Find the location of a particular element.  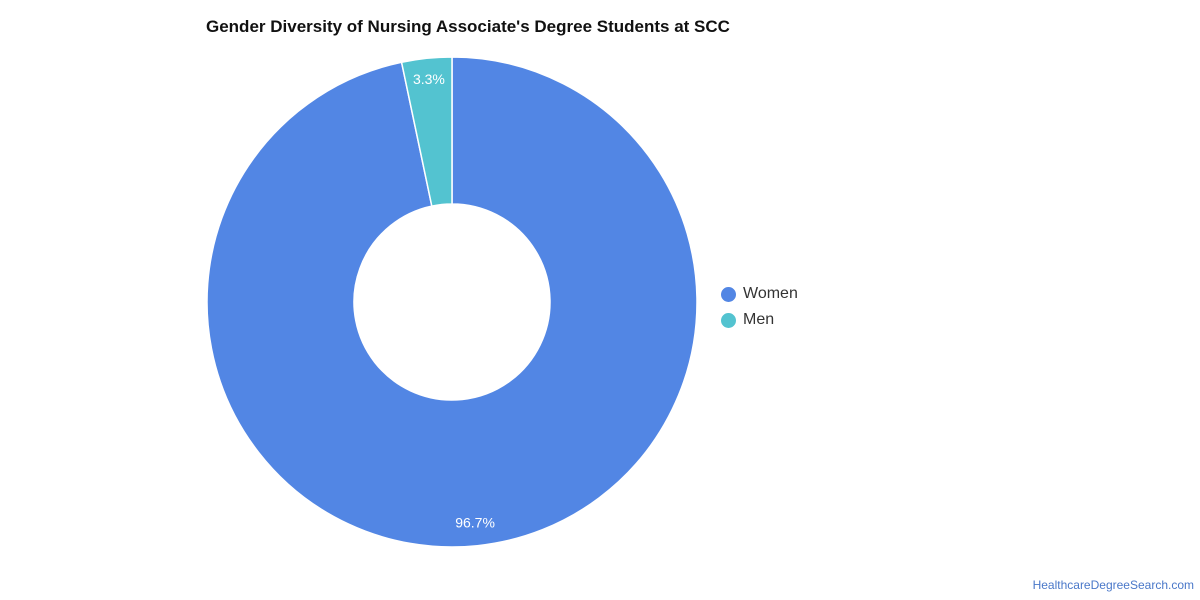

slice-label-women: 96.7% is located at coordinates (475, 523).